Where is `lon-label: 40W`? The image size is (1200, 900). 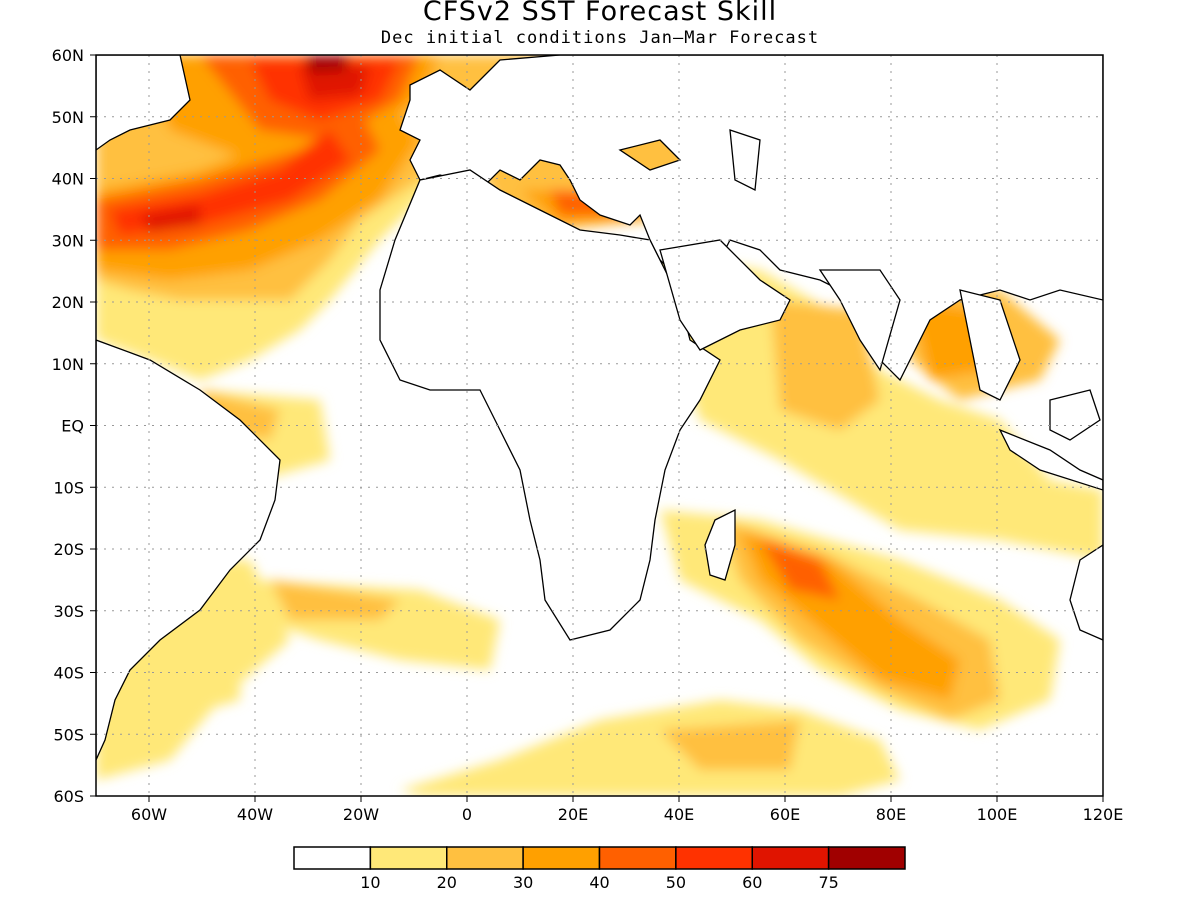 lon-label: 40W is located at coordinates (255, 814).